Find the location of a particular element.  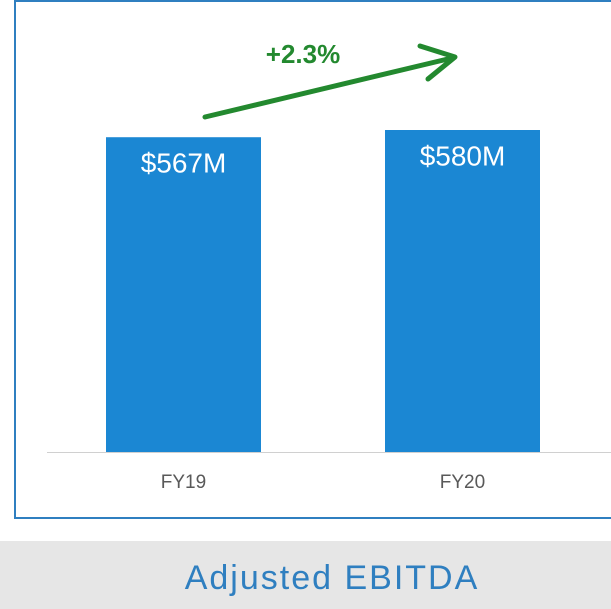

arrow-head is located at coordinates (437, 62).